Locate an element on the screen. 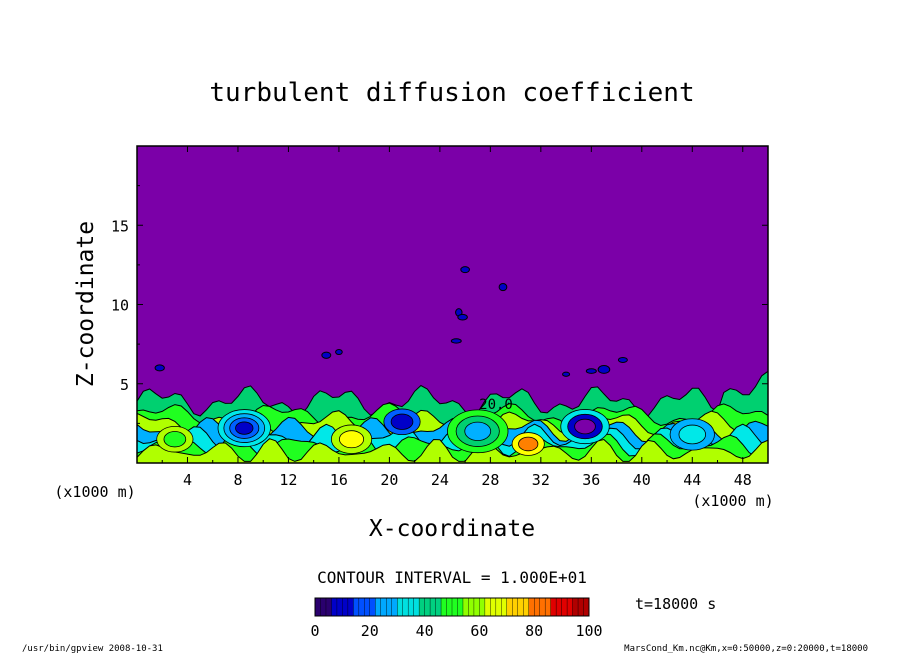 The width and height of the screenshot is (904, 654). colorbar-ticks: 0 20 40 60 80 100 is located at coordinates (456, 631).